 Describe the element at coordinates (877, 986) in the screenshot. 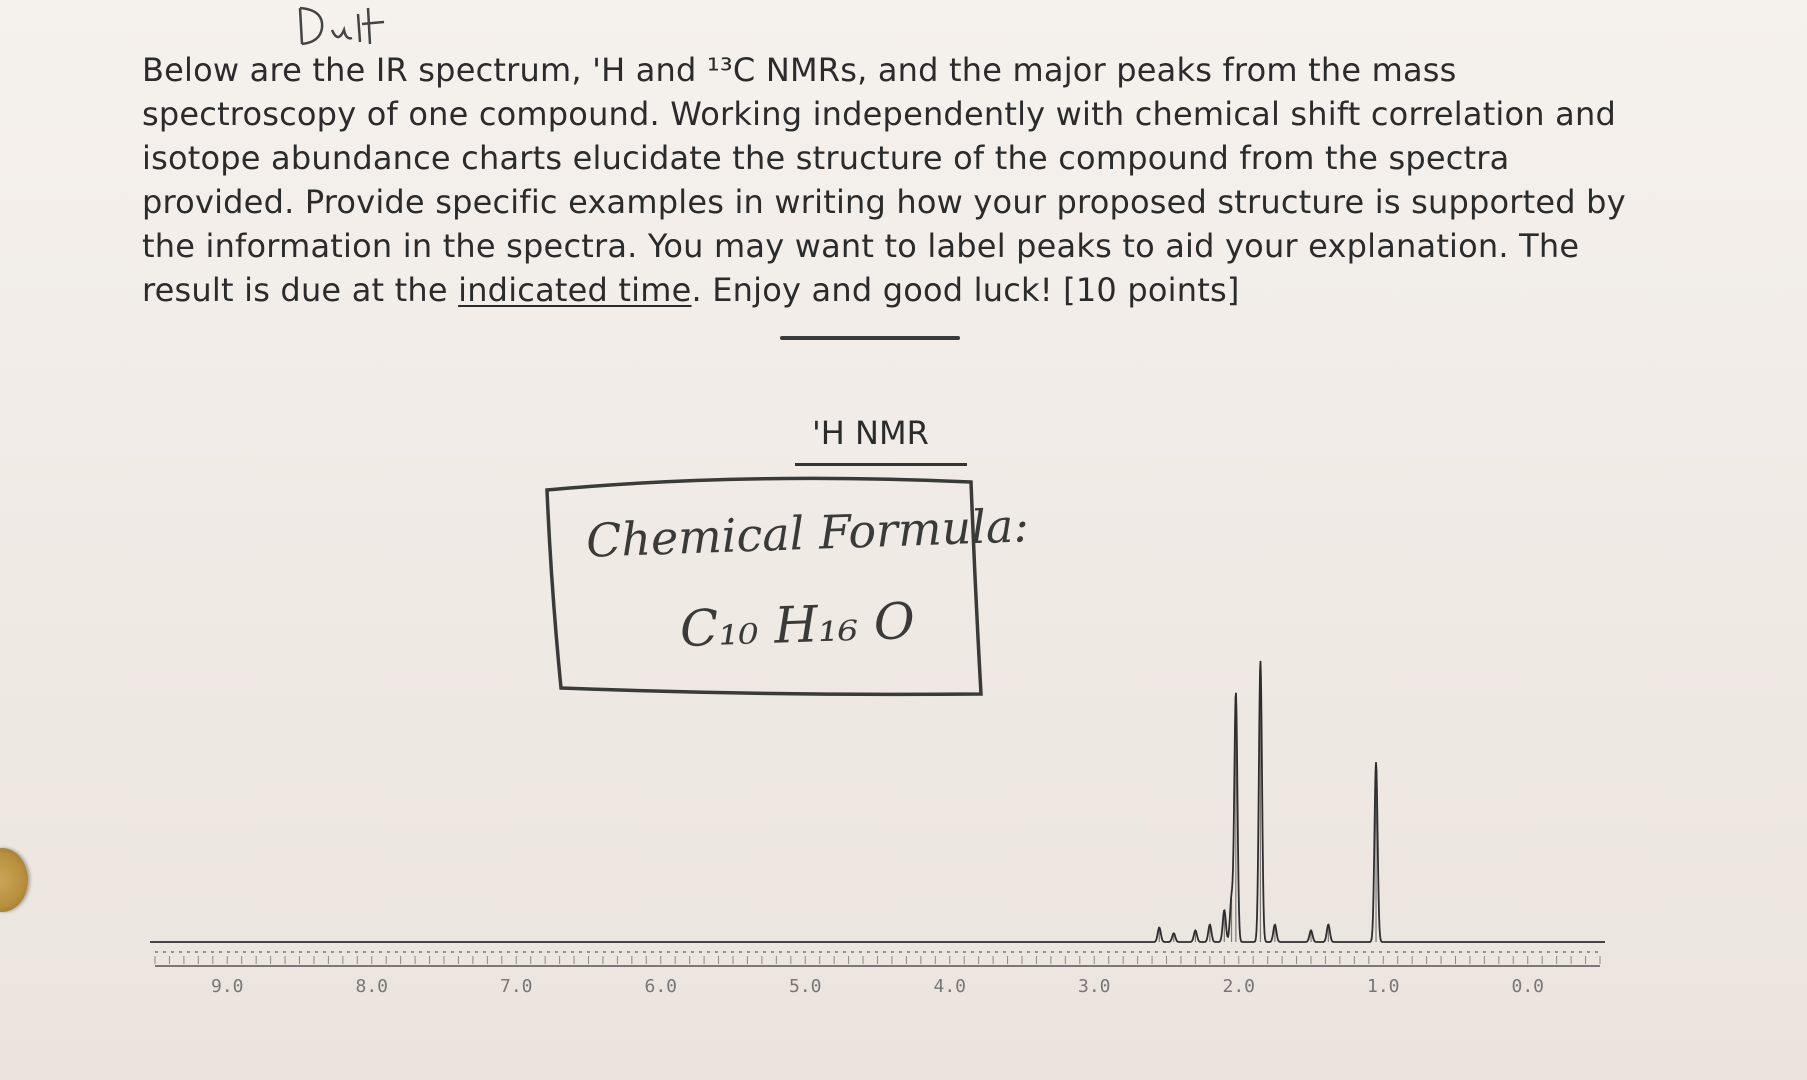

I see `tick-group: 9.0 8.0 7.0 6.0 5.0 4.0 3.0 2.0 1.0 0.0` at that location.